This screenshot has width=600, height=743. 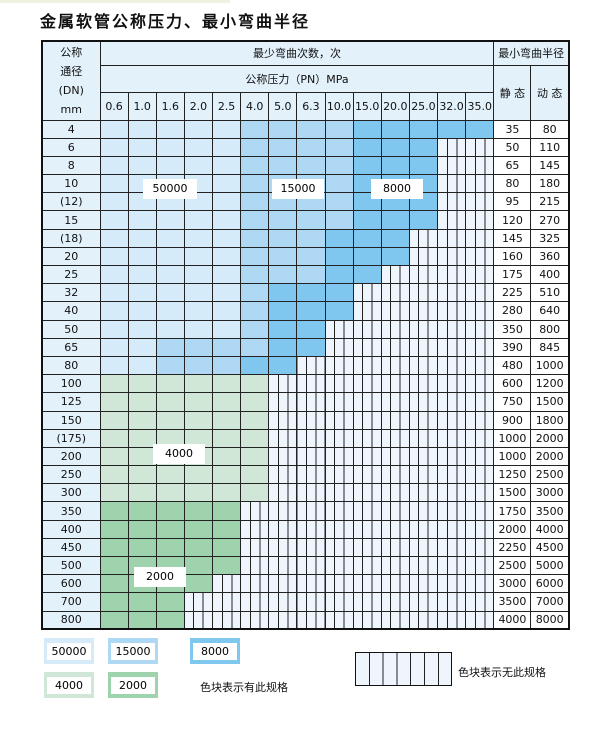 What do you see at coordinates (550, 311) in the screenshot?
I see `dynamic-radius-cell: 640` at bounding box center [550, 311].